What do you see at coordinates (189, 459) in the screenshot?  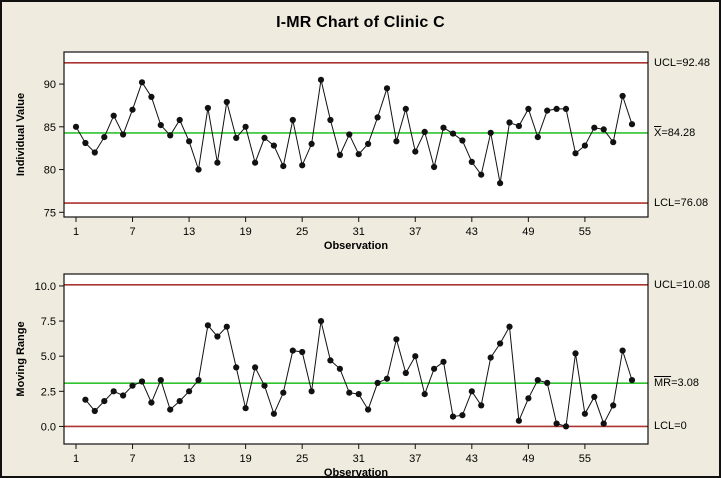 I see `moving-range-x-tick-label: 13` at bounding box center [189, 459].